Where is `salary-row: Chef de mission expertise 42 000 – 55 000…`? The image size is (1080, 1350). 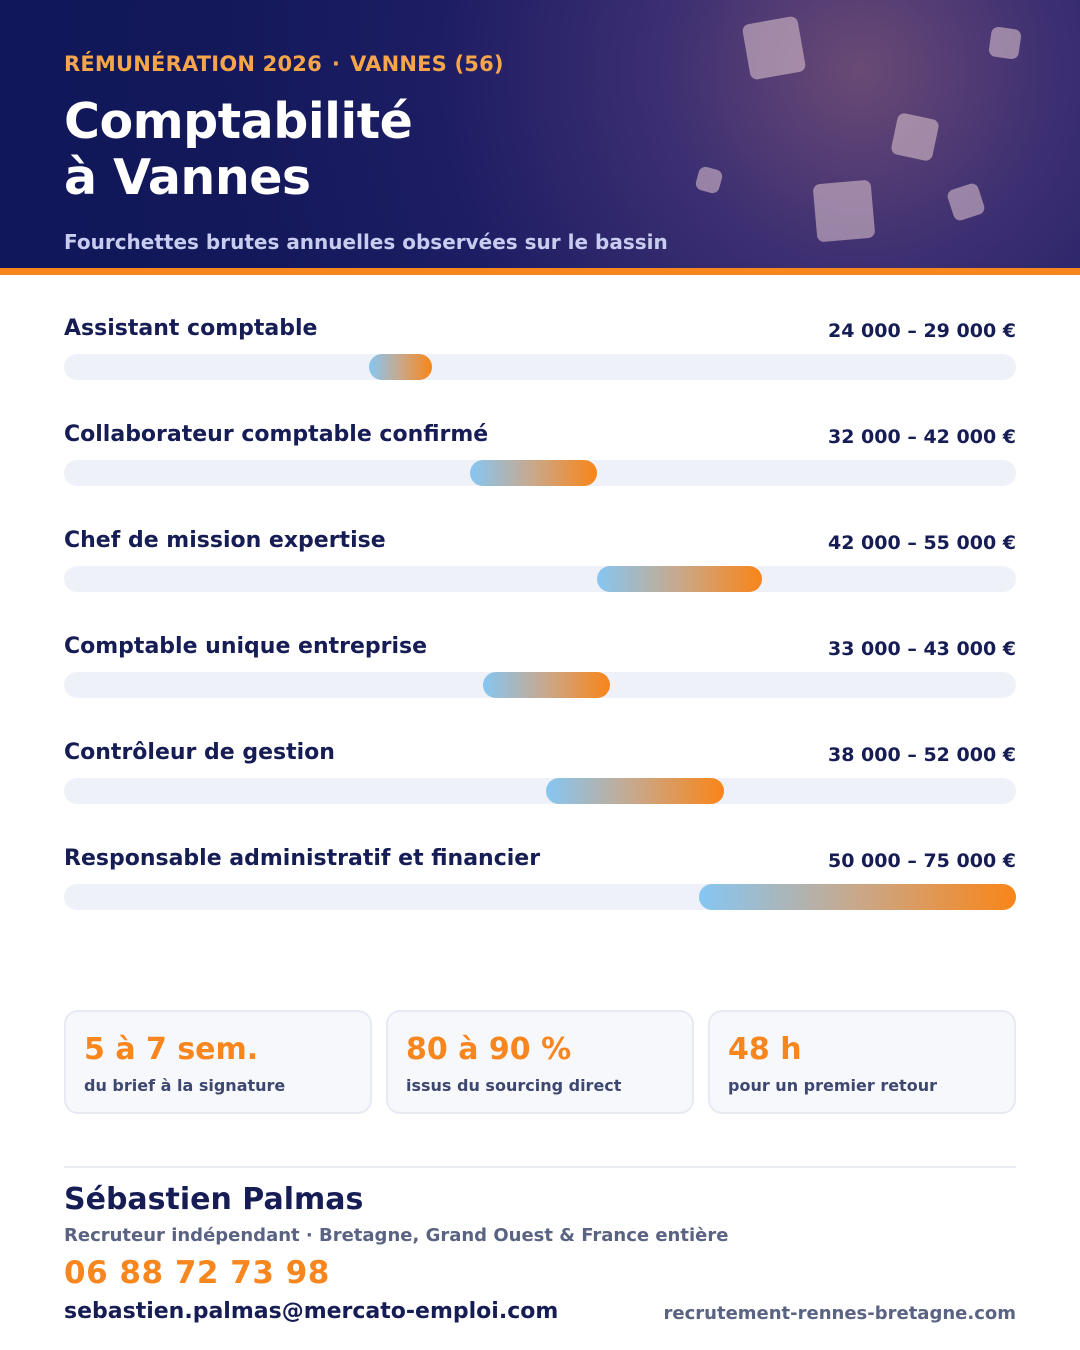
salary-row: Chef de mission expertise 42 000 – 55 000… is located at coordinates (540, 581).